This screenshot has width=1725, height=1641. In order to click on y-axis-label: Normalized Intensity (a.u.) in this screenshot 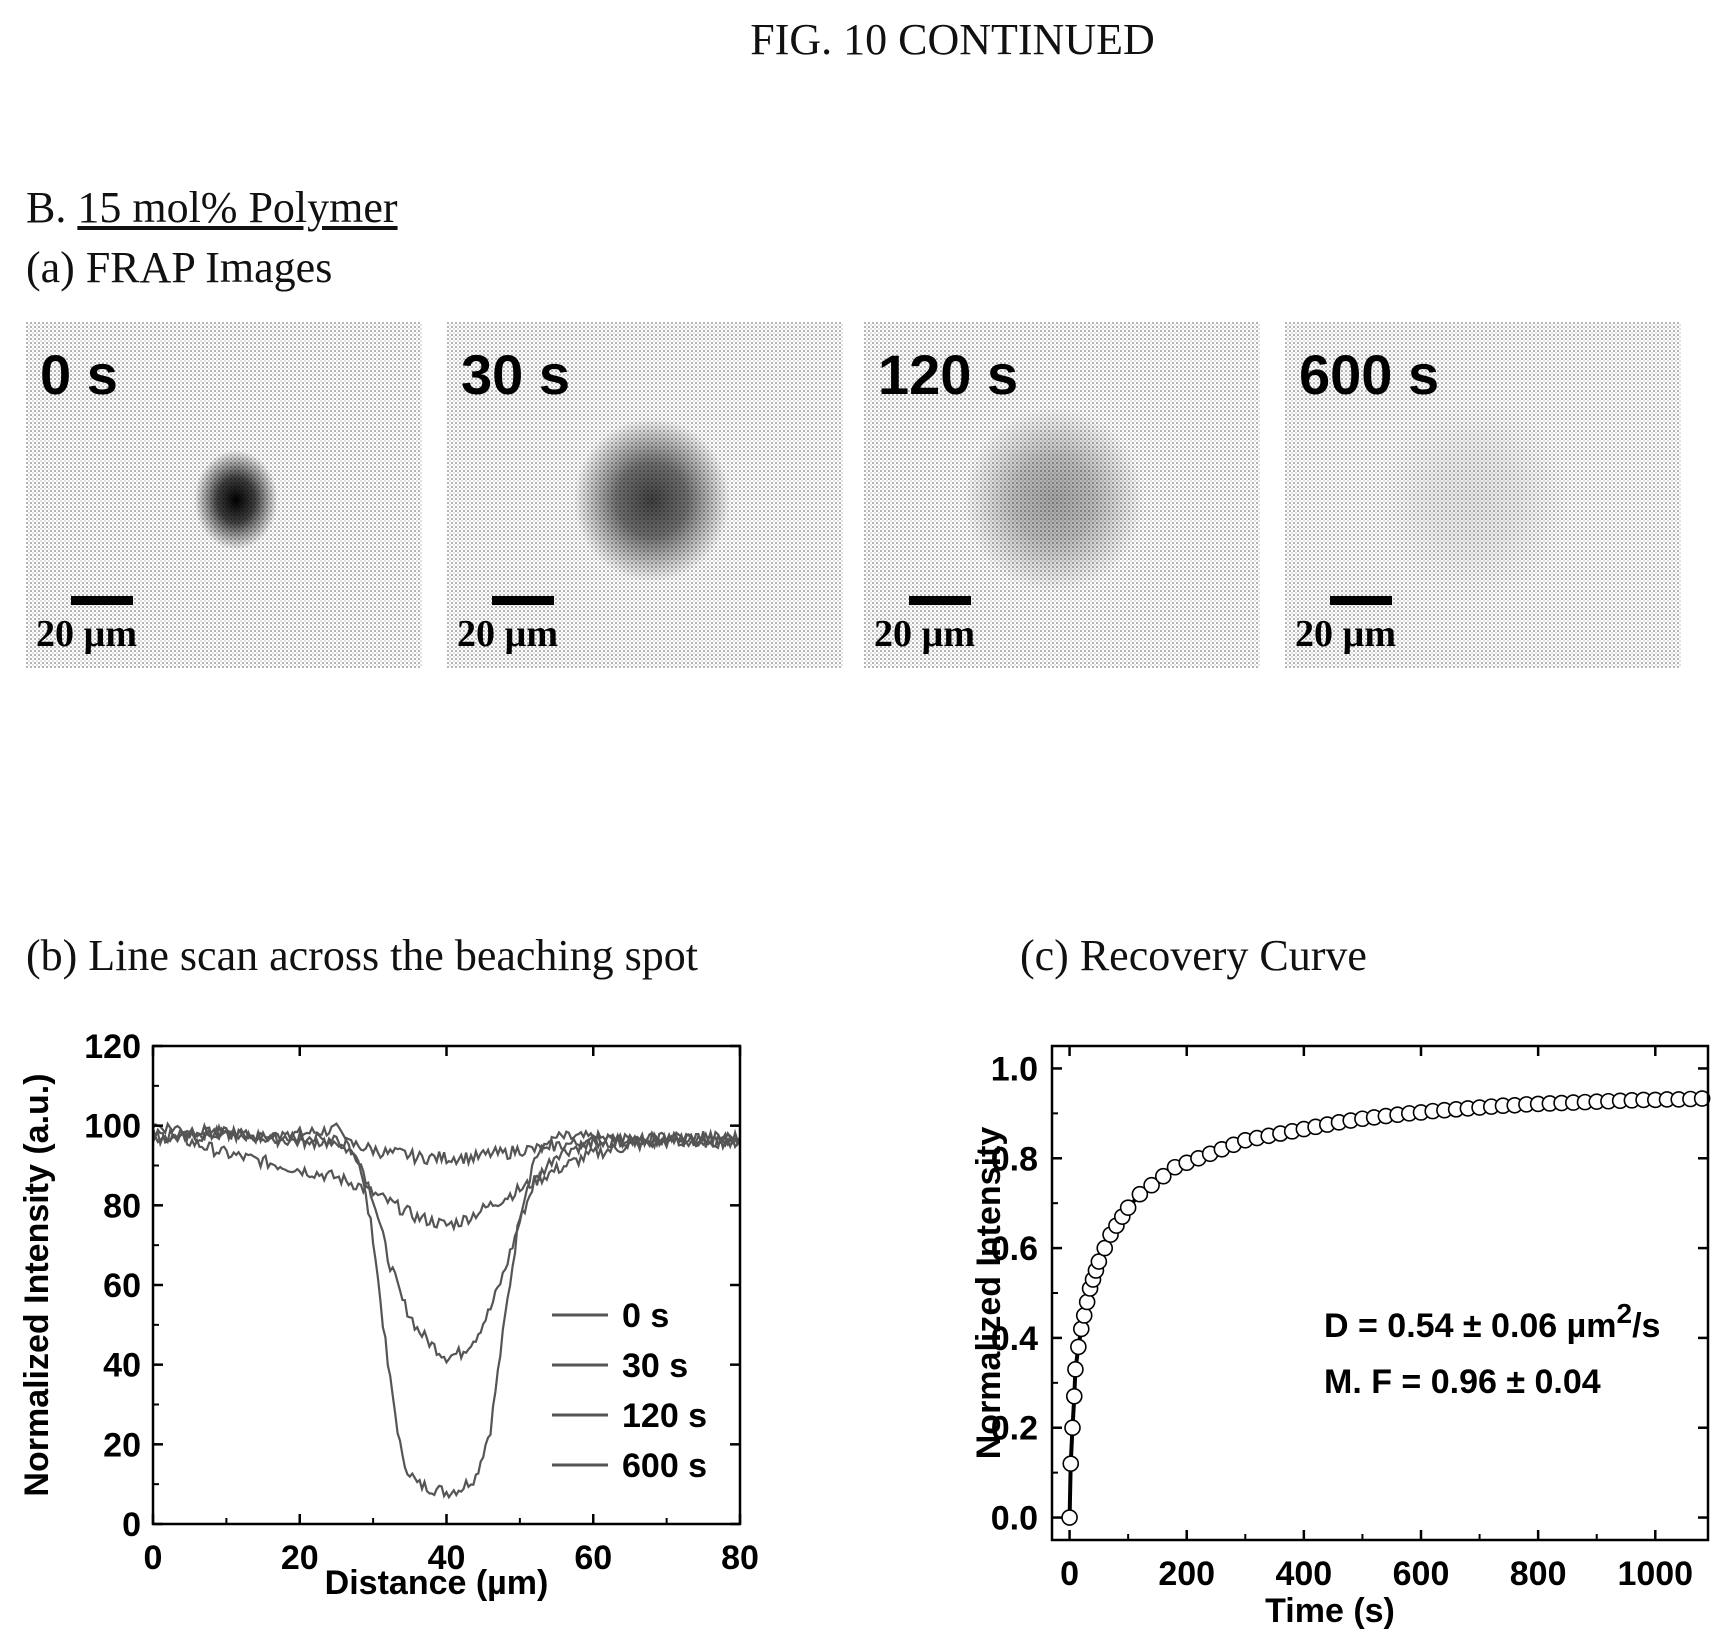, I will do `click(37, 1284)`.